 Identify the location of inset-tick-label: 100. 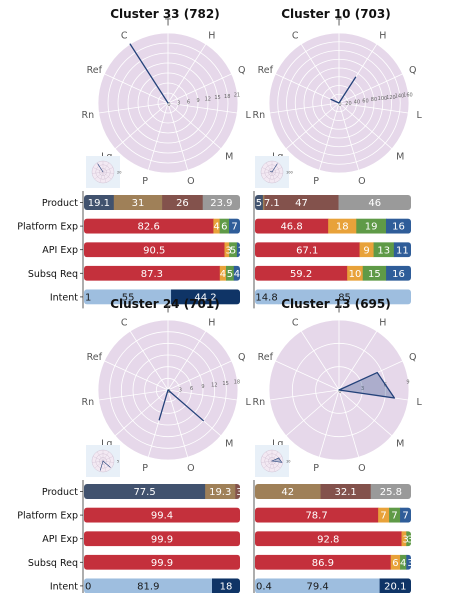
(289, 173).